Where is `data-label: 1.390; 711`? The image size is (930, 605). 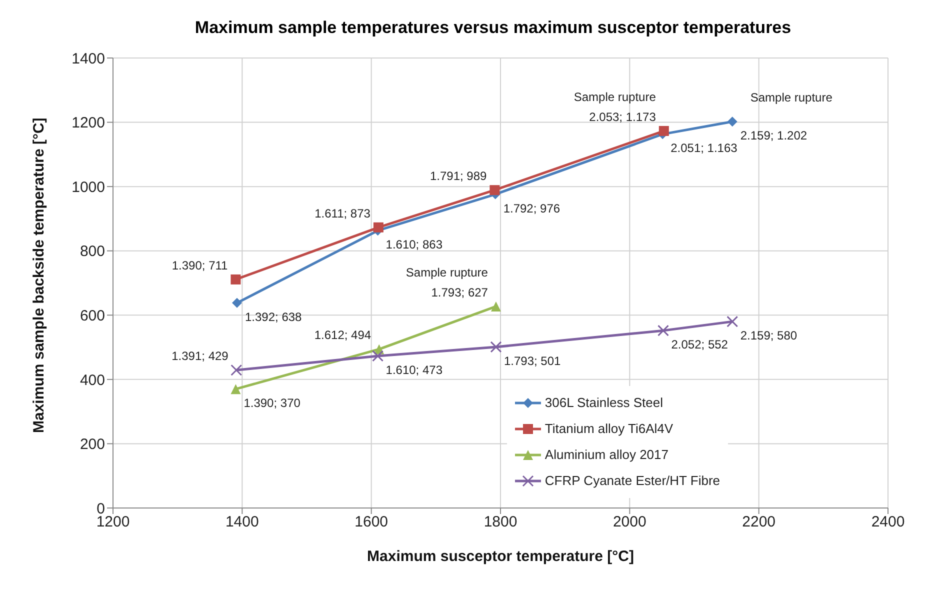 data-label: 1.390; 711 is located at coordinates (200, 265).